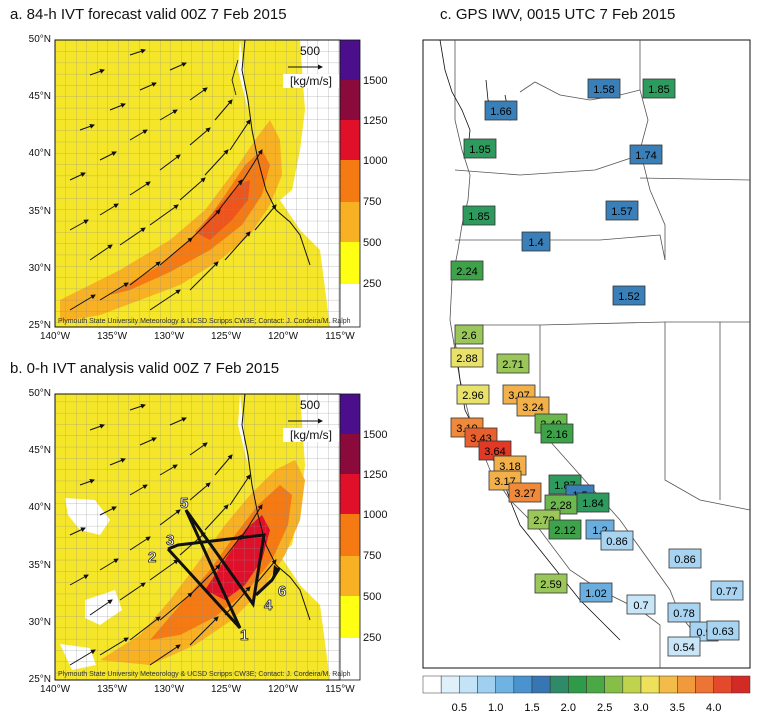 The height and width of the screenshot is (716, 768). I want to click on gps-station: 1.74, so click(646, 154).